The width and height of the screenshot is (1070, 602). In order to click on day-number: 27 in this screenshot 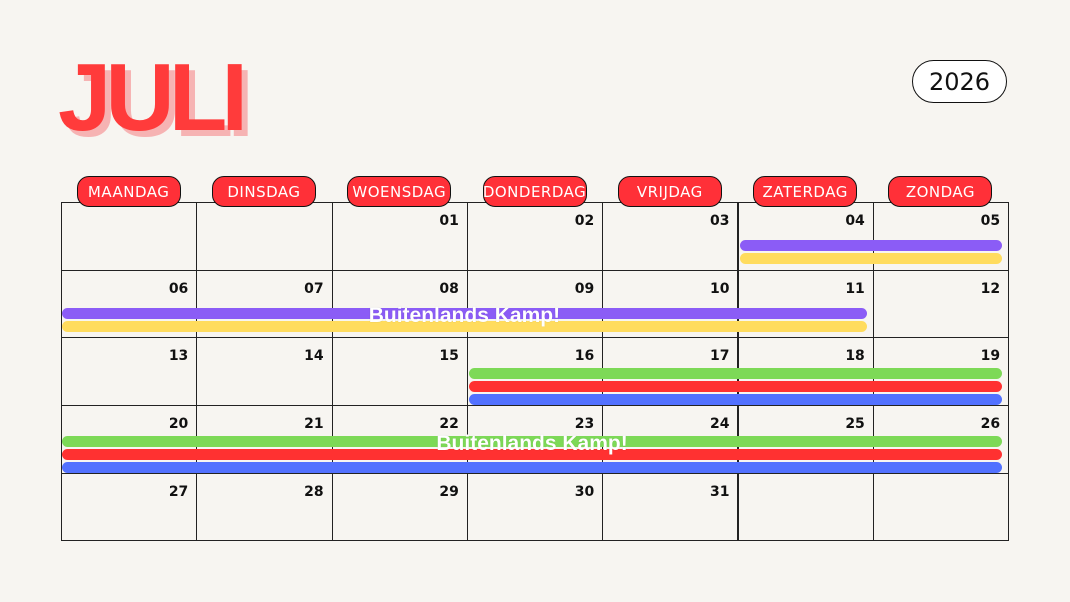, I will do `click(178, 491)`.